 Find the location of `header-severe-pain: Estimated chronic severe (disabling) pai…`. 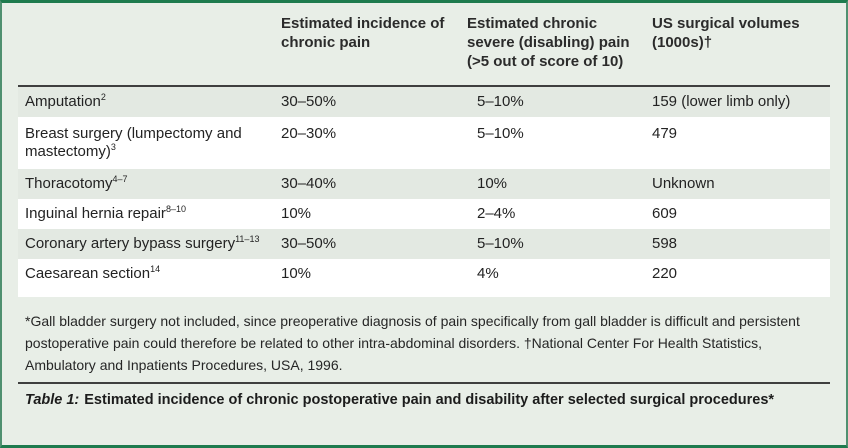

header-severe-pain: Estimated chronic severe (disabling) pai… is located at coordinates (548, 42).